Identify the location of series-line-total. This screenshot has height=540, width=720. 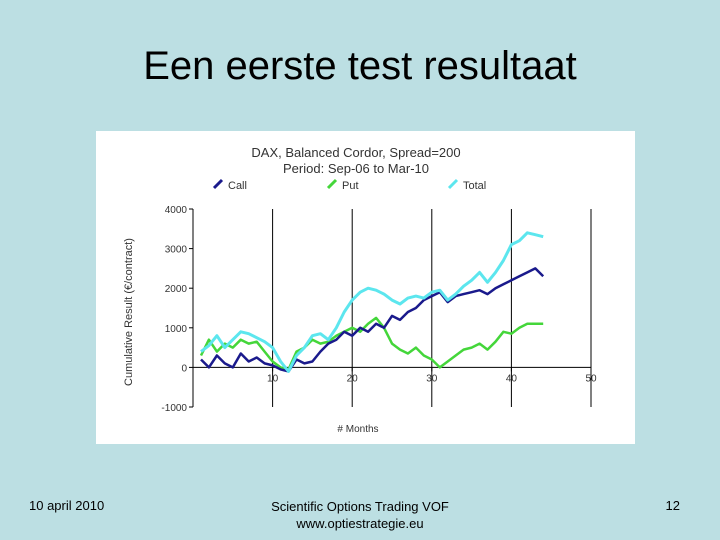
(372, 302).